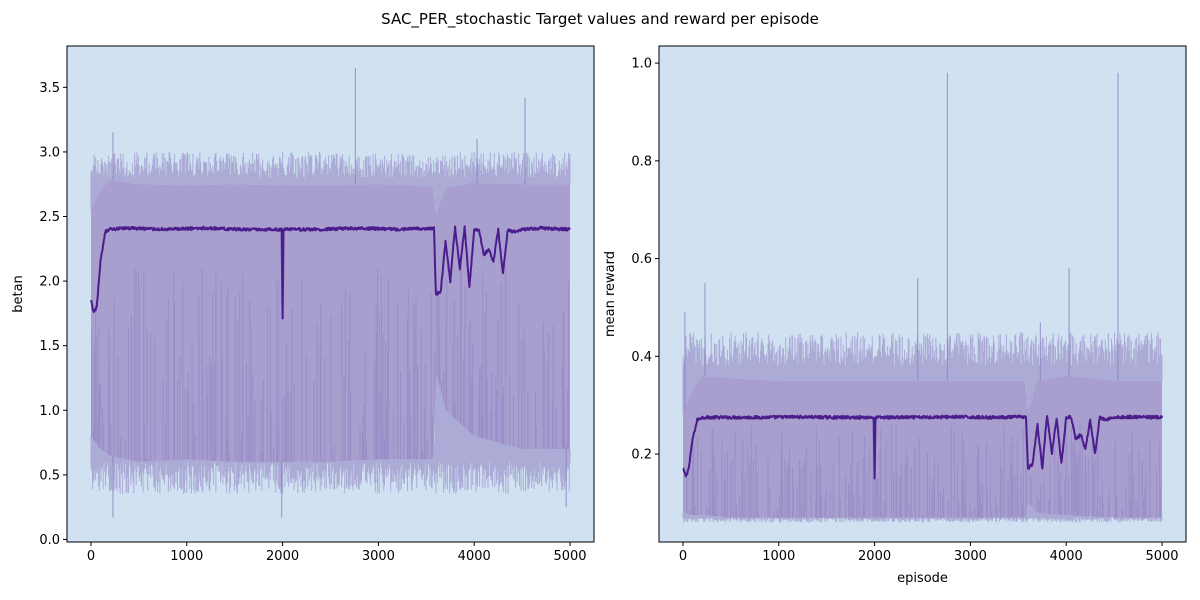 This screenshot has height=600, width=1200. Describe the element at coordinates (922, 373) in the screenshot. I see `chart1-upper-spikes` at that location.